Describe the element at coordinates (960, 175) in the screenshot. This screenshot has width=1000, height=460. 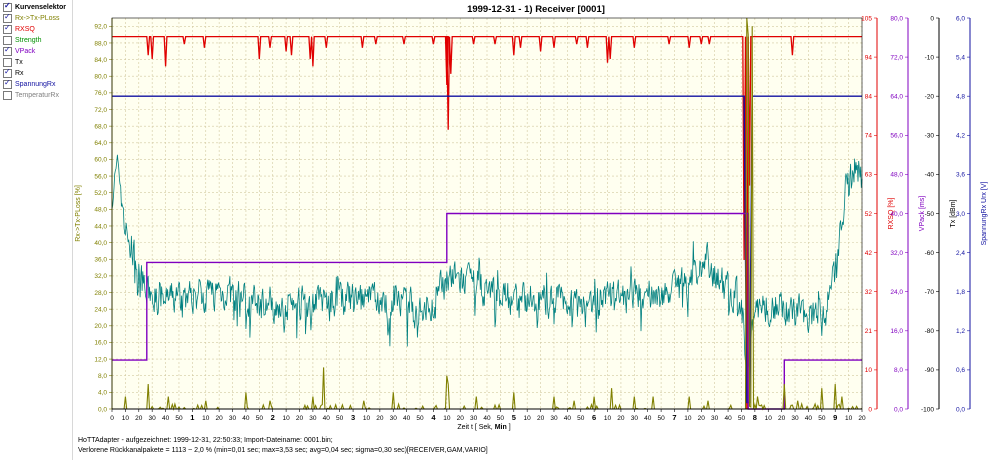
I see `y-tick-label-voltage: 3,6` at that location.